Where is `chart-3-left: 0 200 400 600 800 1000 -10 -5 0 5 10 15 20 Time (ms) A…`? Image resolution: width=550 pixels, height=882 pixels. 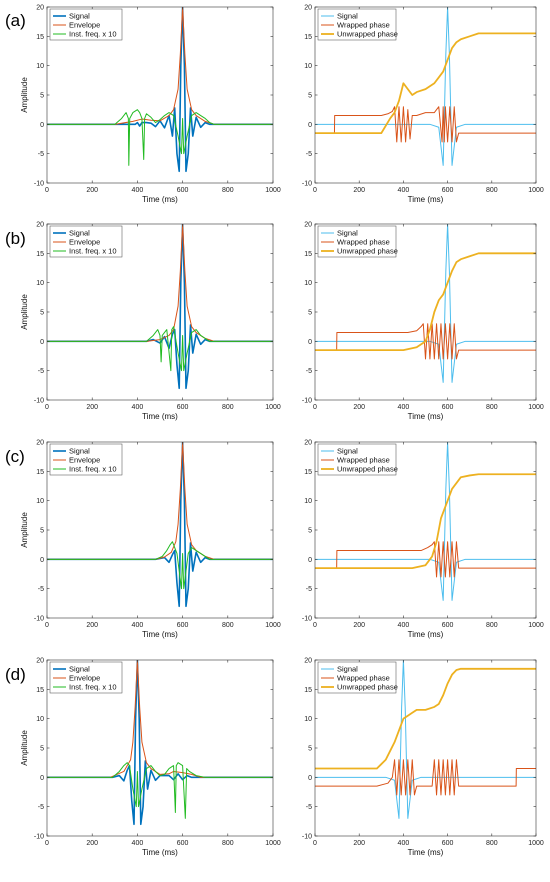
chart-3-left: 0 200 400 600 800 1000 -10 -5 0 5 10 15 20 Time (ms) A… is located at coordinates (150, 540).